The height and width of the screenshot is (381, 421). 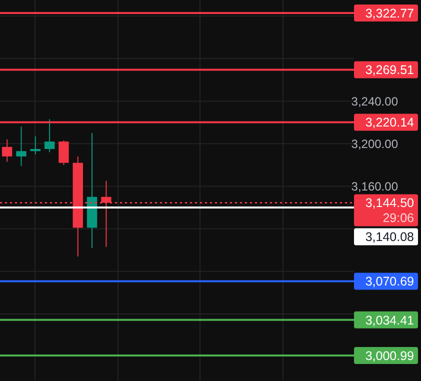 I want to click on y-tick-label: 3,160.00, so click(x=374, y=186).